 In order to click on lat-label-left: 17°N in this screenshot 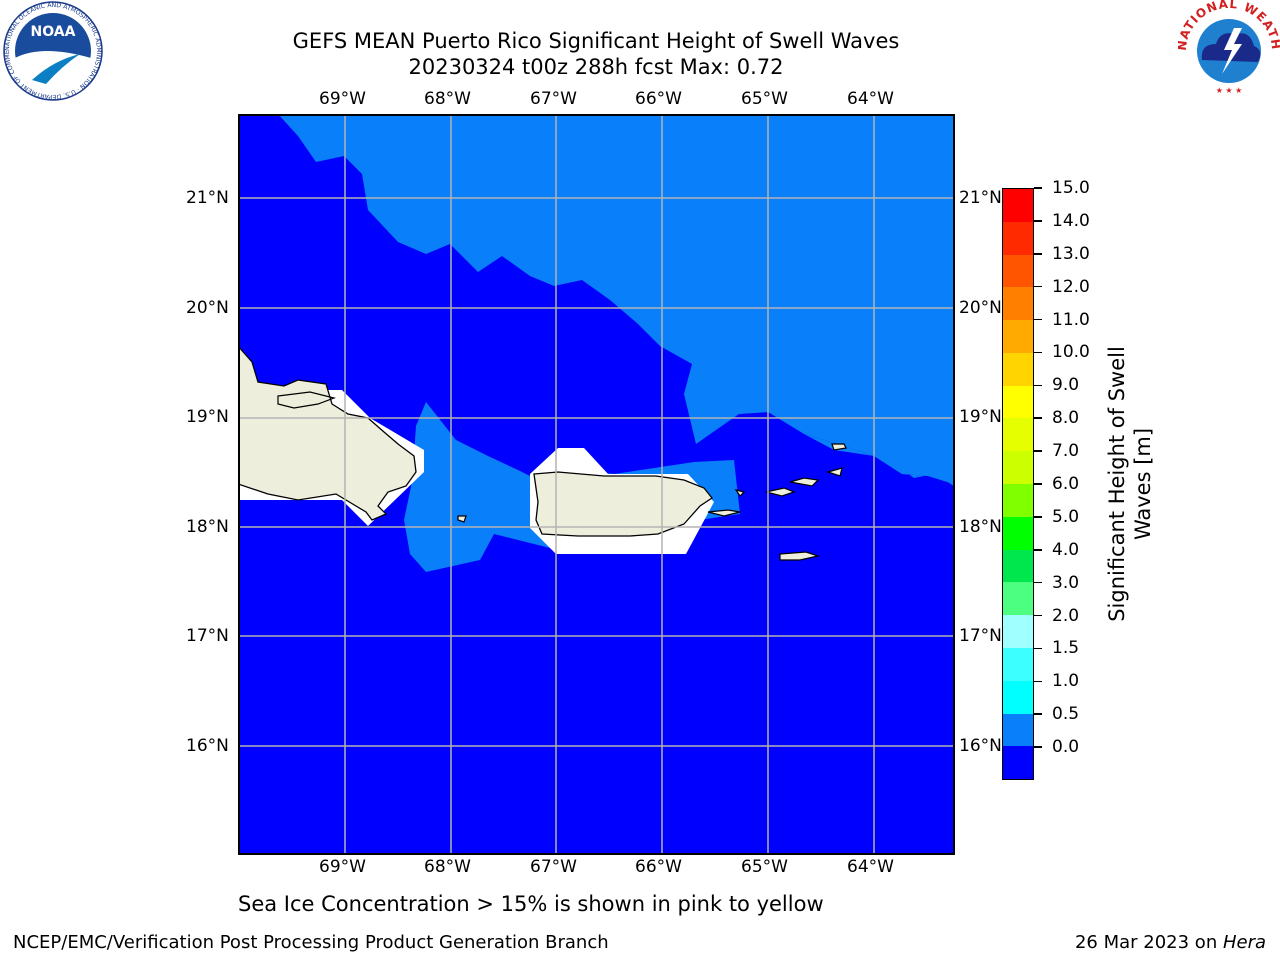, I will do `click(207, 636)`.